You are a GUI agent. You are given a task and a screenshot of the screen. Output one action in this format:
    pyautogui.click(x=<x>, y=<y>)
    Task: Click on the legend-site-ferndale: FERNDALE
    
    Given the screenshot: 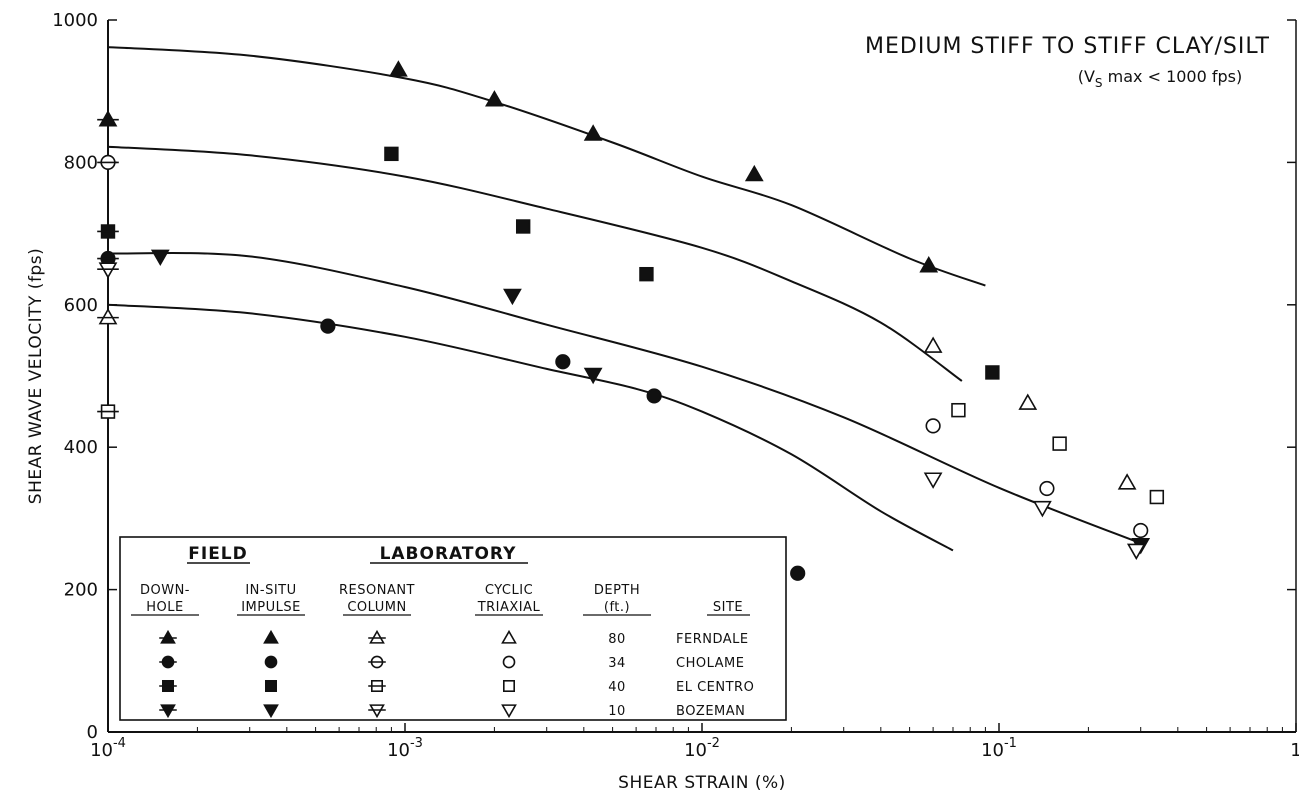 What is the action you would take?
    pyautogui.click(x=712, y=639)
    